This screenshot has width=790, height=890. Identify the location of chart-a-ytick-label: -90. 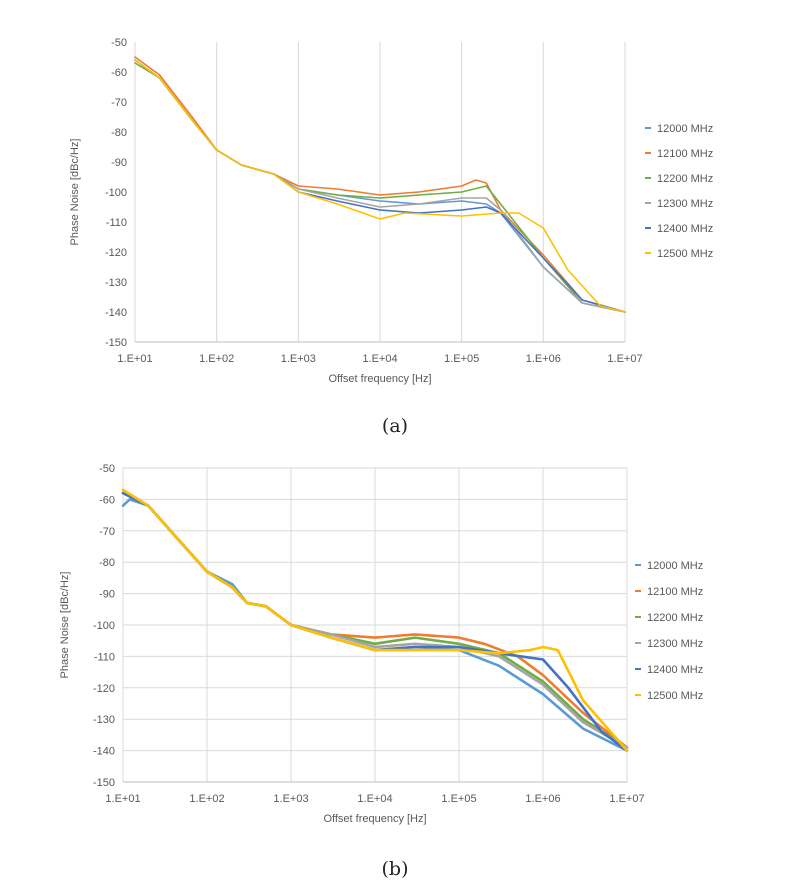
(119, 163).